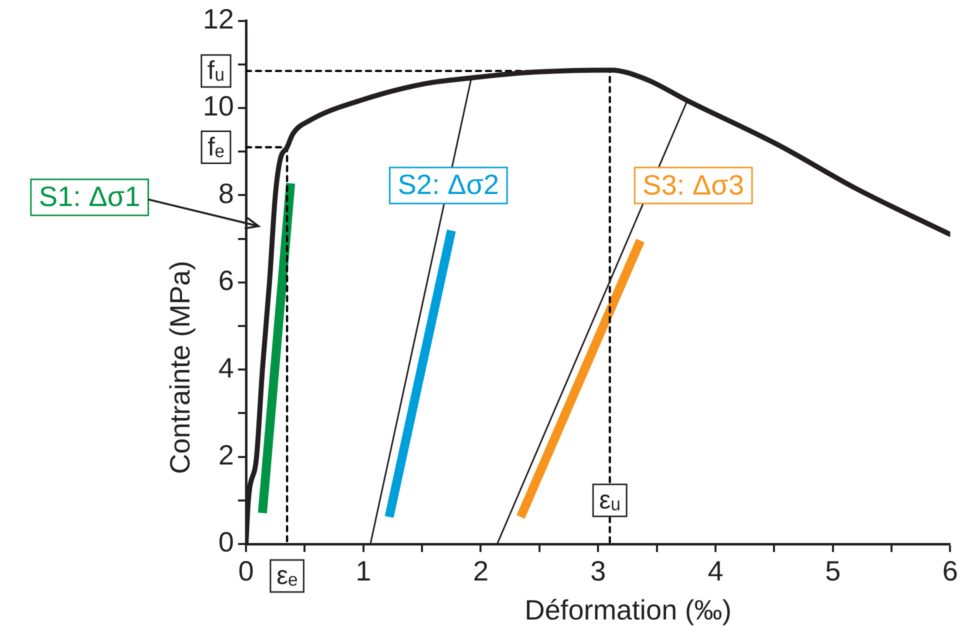  Describe the element at coordinates (226, 280) in the screenshot. I see `y-tick-label: 6` at that location.